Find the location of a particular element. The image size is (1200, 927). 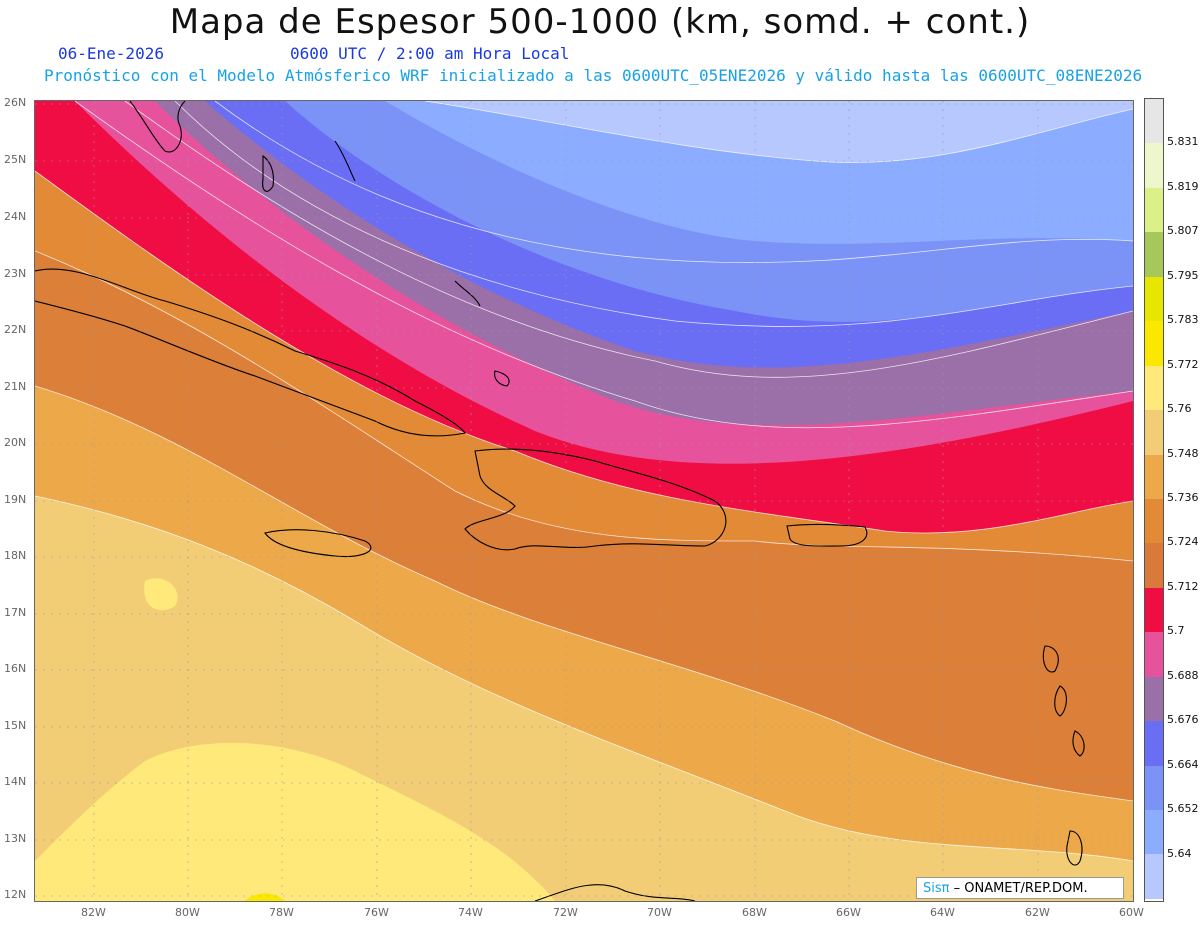

colorbar-label: 5.819 is located at coordinates (1183, 186).